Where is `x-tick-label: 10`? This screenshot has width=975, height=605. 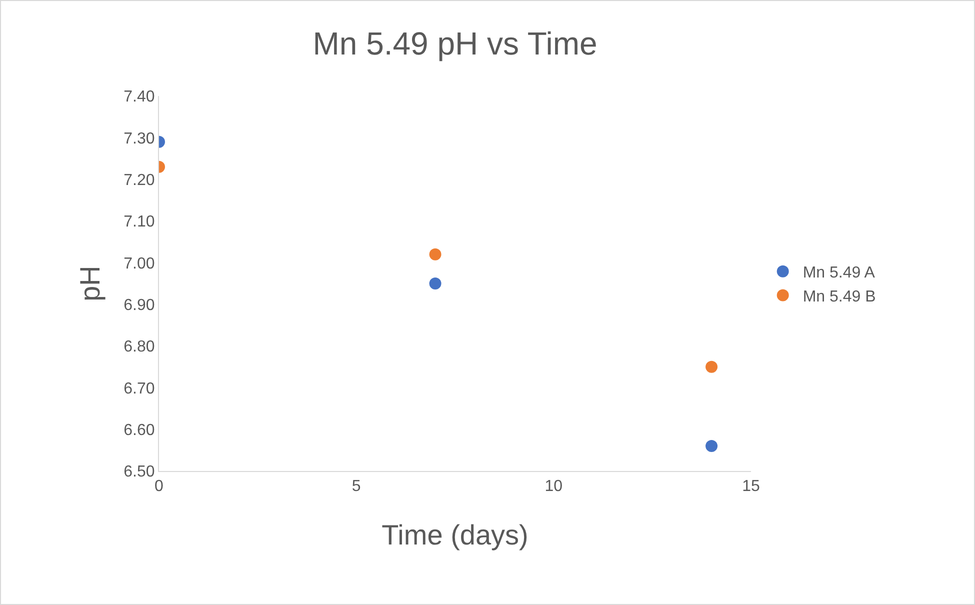
x-tick-label: 10 is located at coordinates (553, 487).